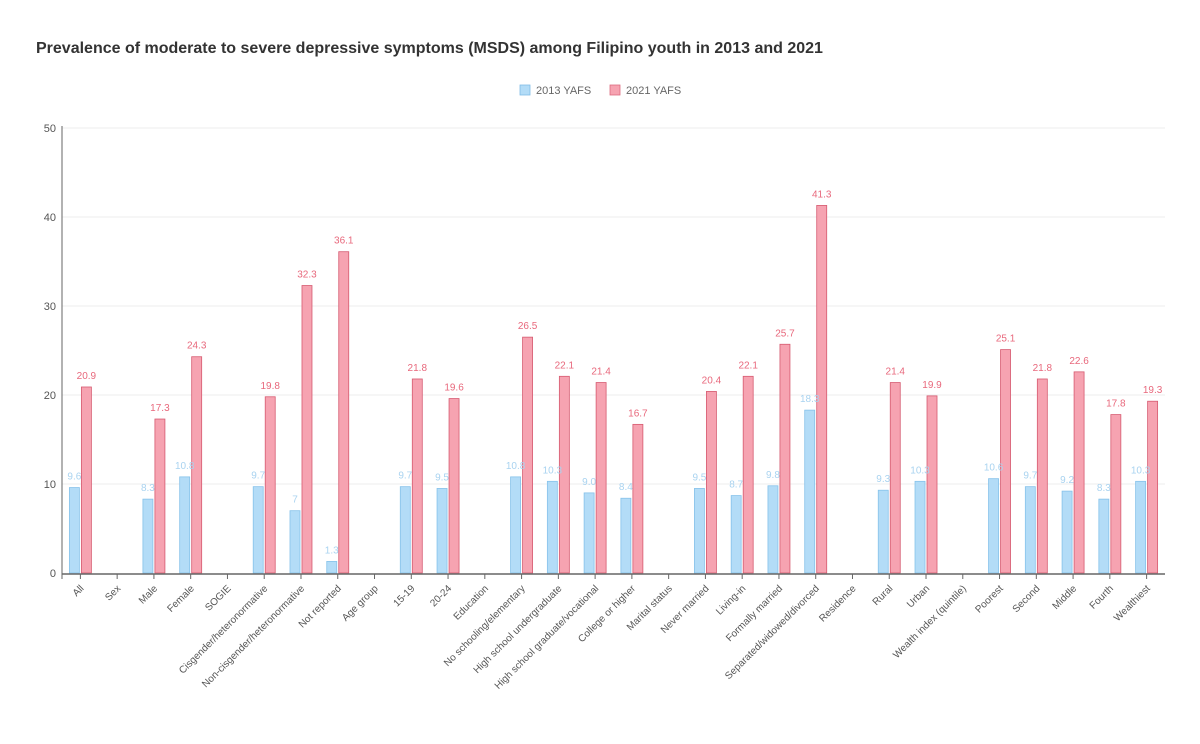 This screenshot has width=1200, height=744. I want to click on data-label-2013: 9.7, so click(1030, 476).